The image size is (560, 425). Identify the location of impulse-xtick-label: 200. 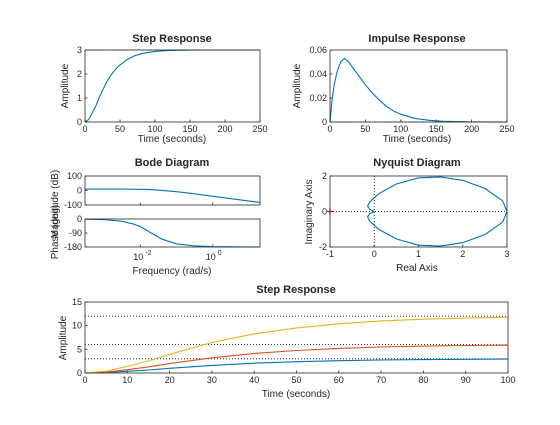
(471, 129).